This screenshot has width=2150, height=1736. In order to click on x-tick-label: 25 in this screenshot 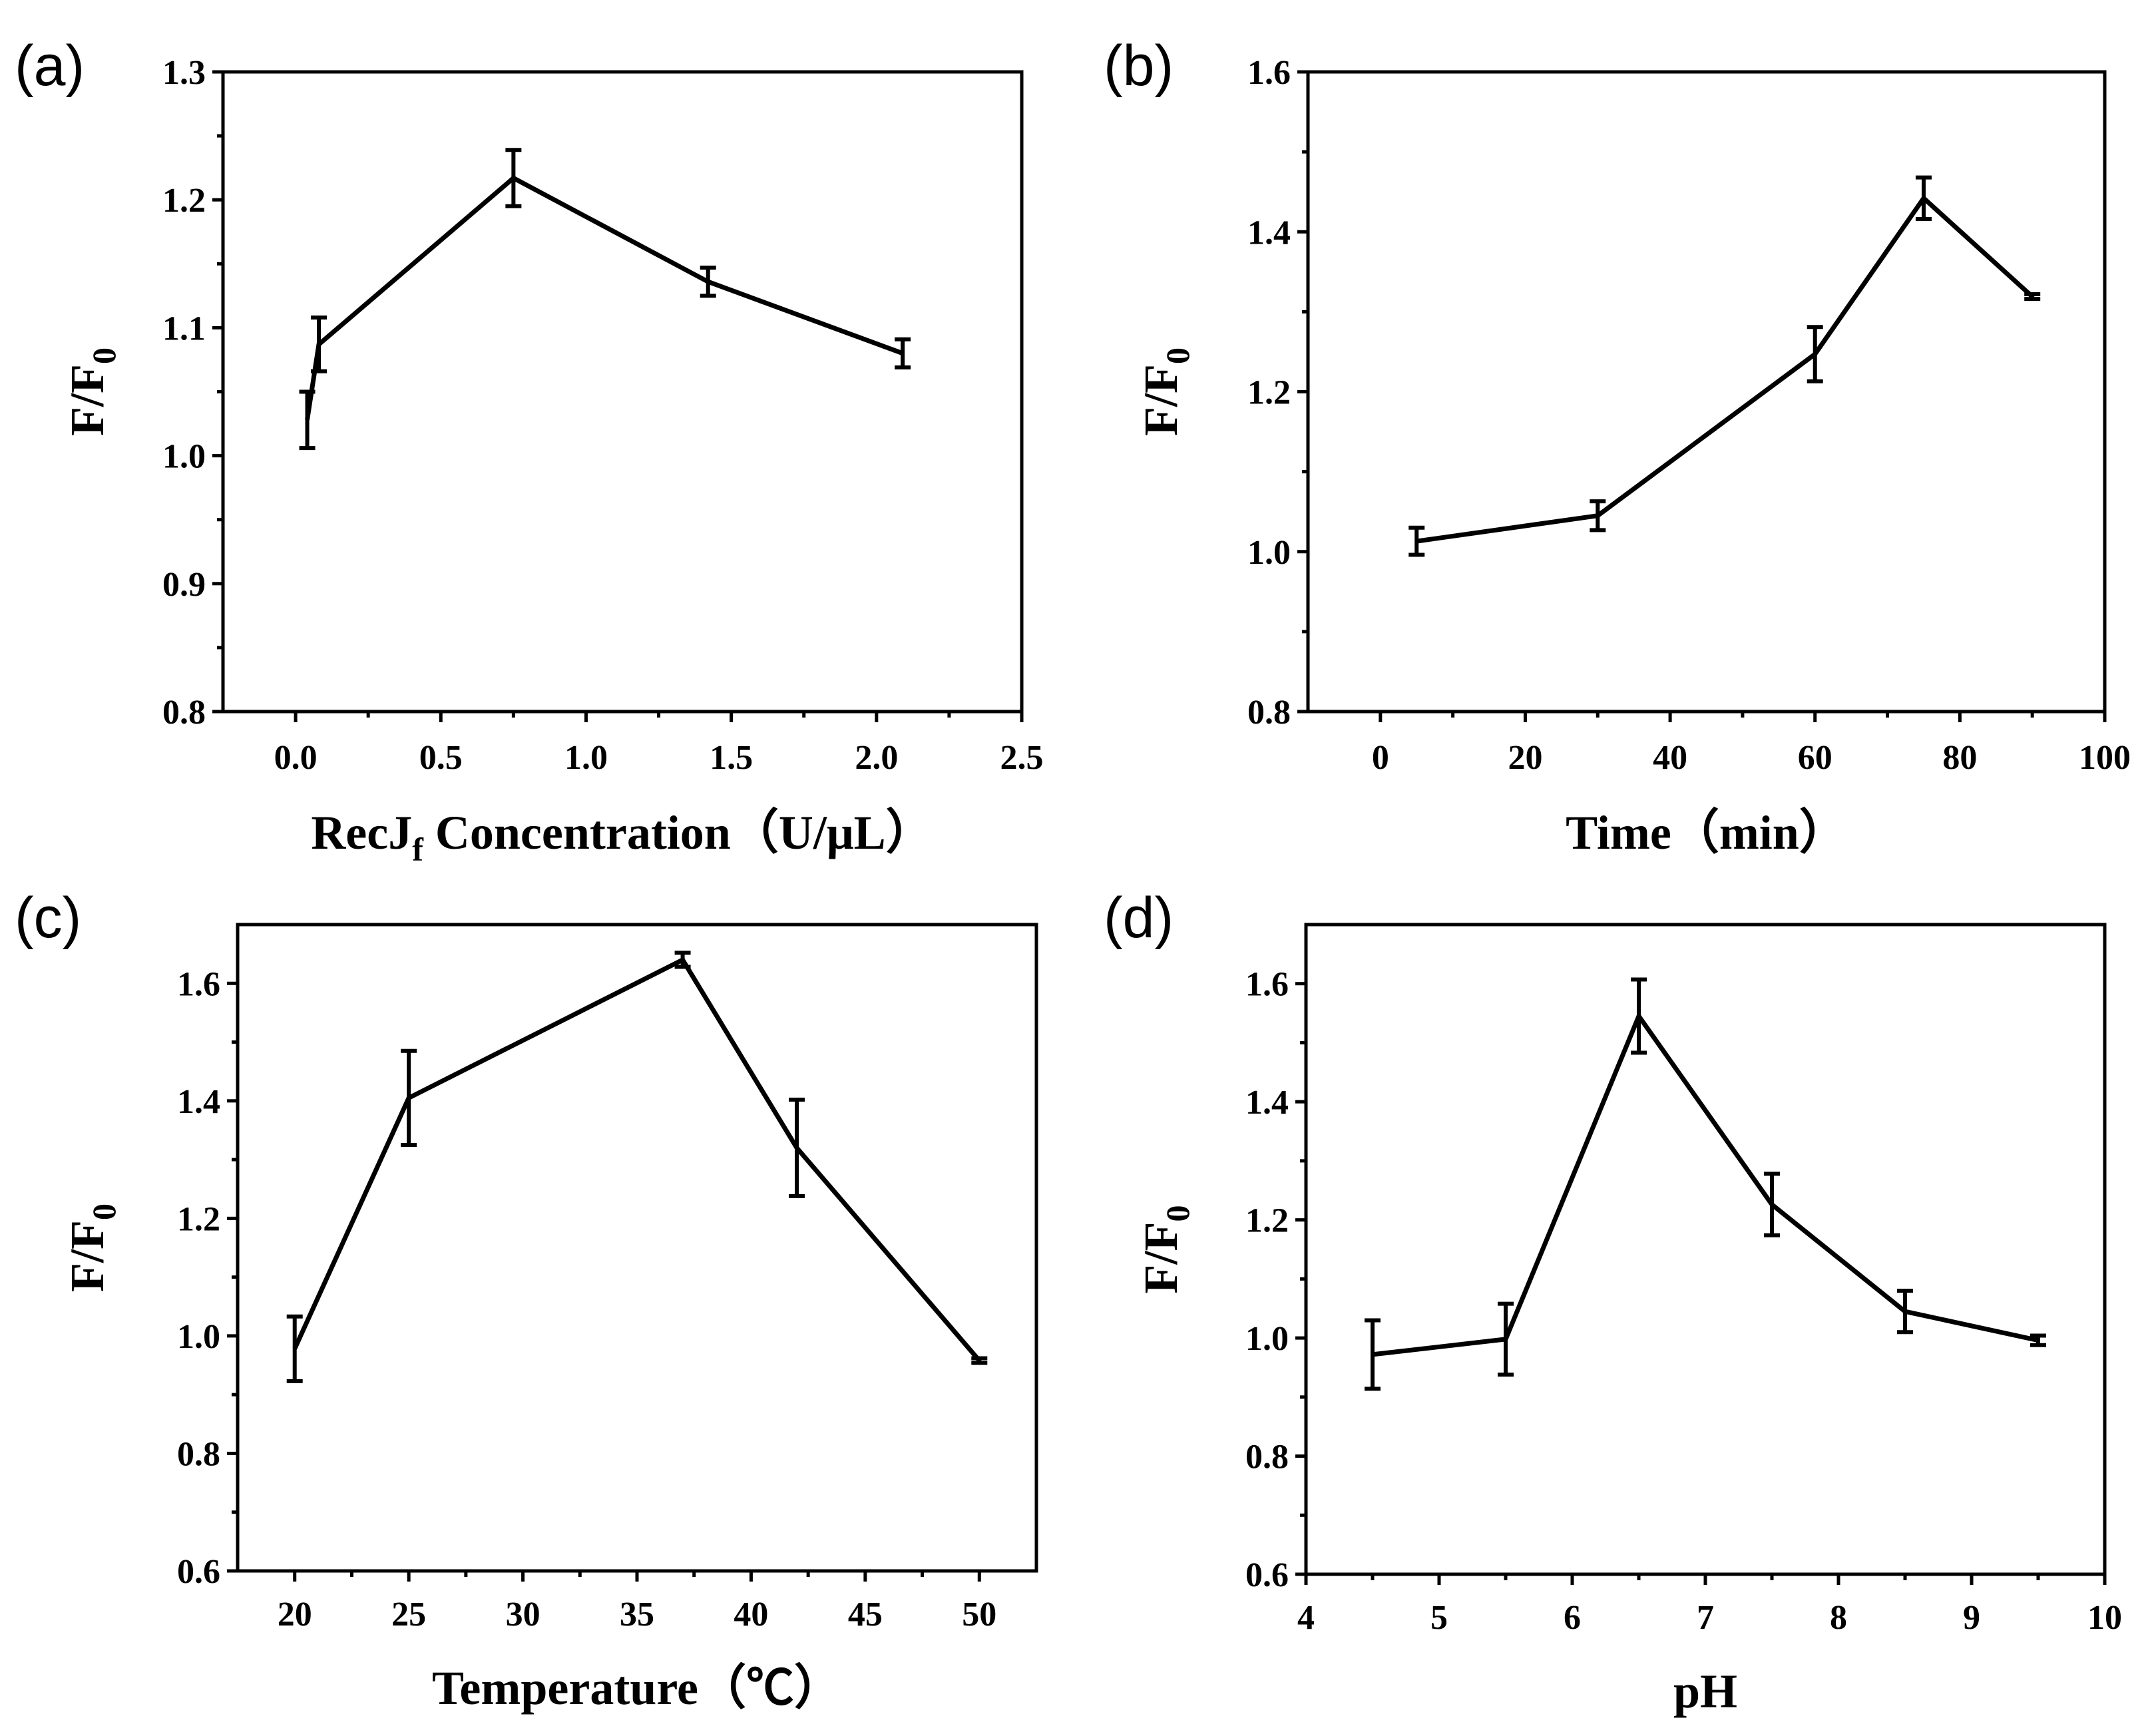, I will do `click(409, 1614)`.